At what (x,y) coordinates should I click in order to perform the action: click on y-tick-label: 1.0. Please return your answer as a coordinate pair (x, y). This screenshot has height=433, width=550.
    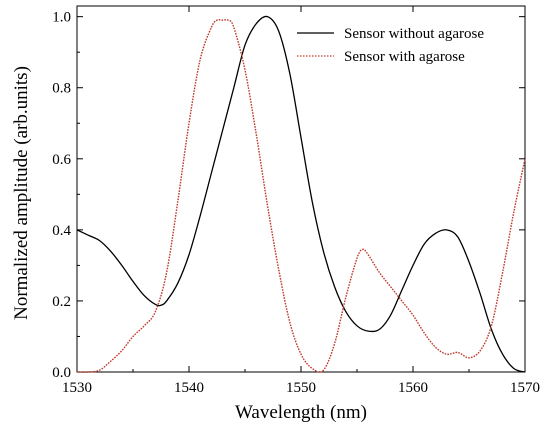
    Looking at the image, I should click on (61, 18).